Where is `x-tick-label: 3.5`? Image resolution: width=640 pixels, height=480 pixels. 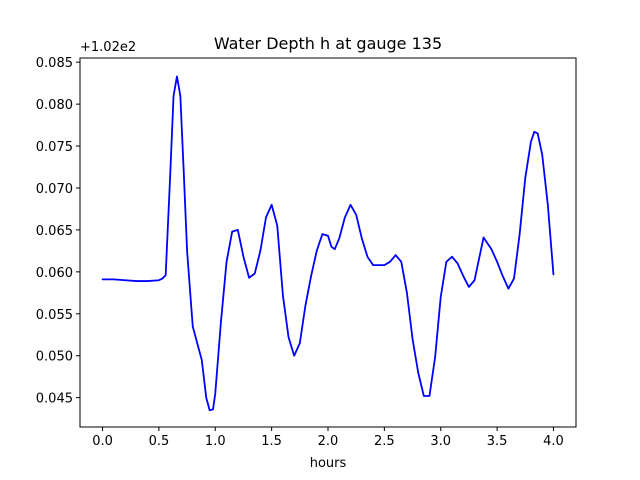 x-tick-label: 3.5 is located at coordinates (497, 441).